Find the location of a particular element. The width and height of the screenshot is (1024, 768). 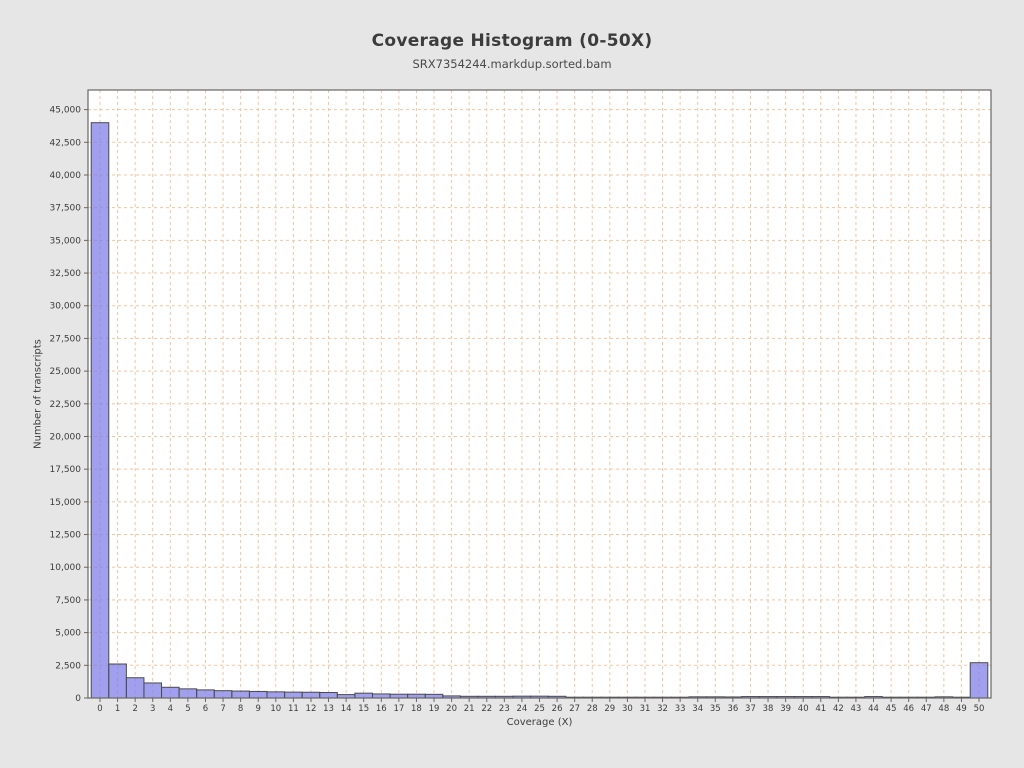

x-tick-label: 8 is located at coordinates (240, 709).